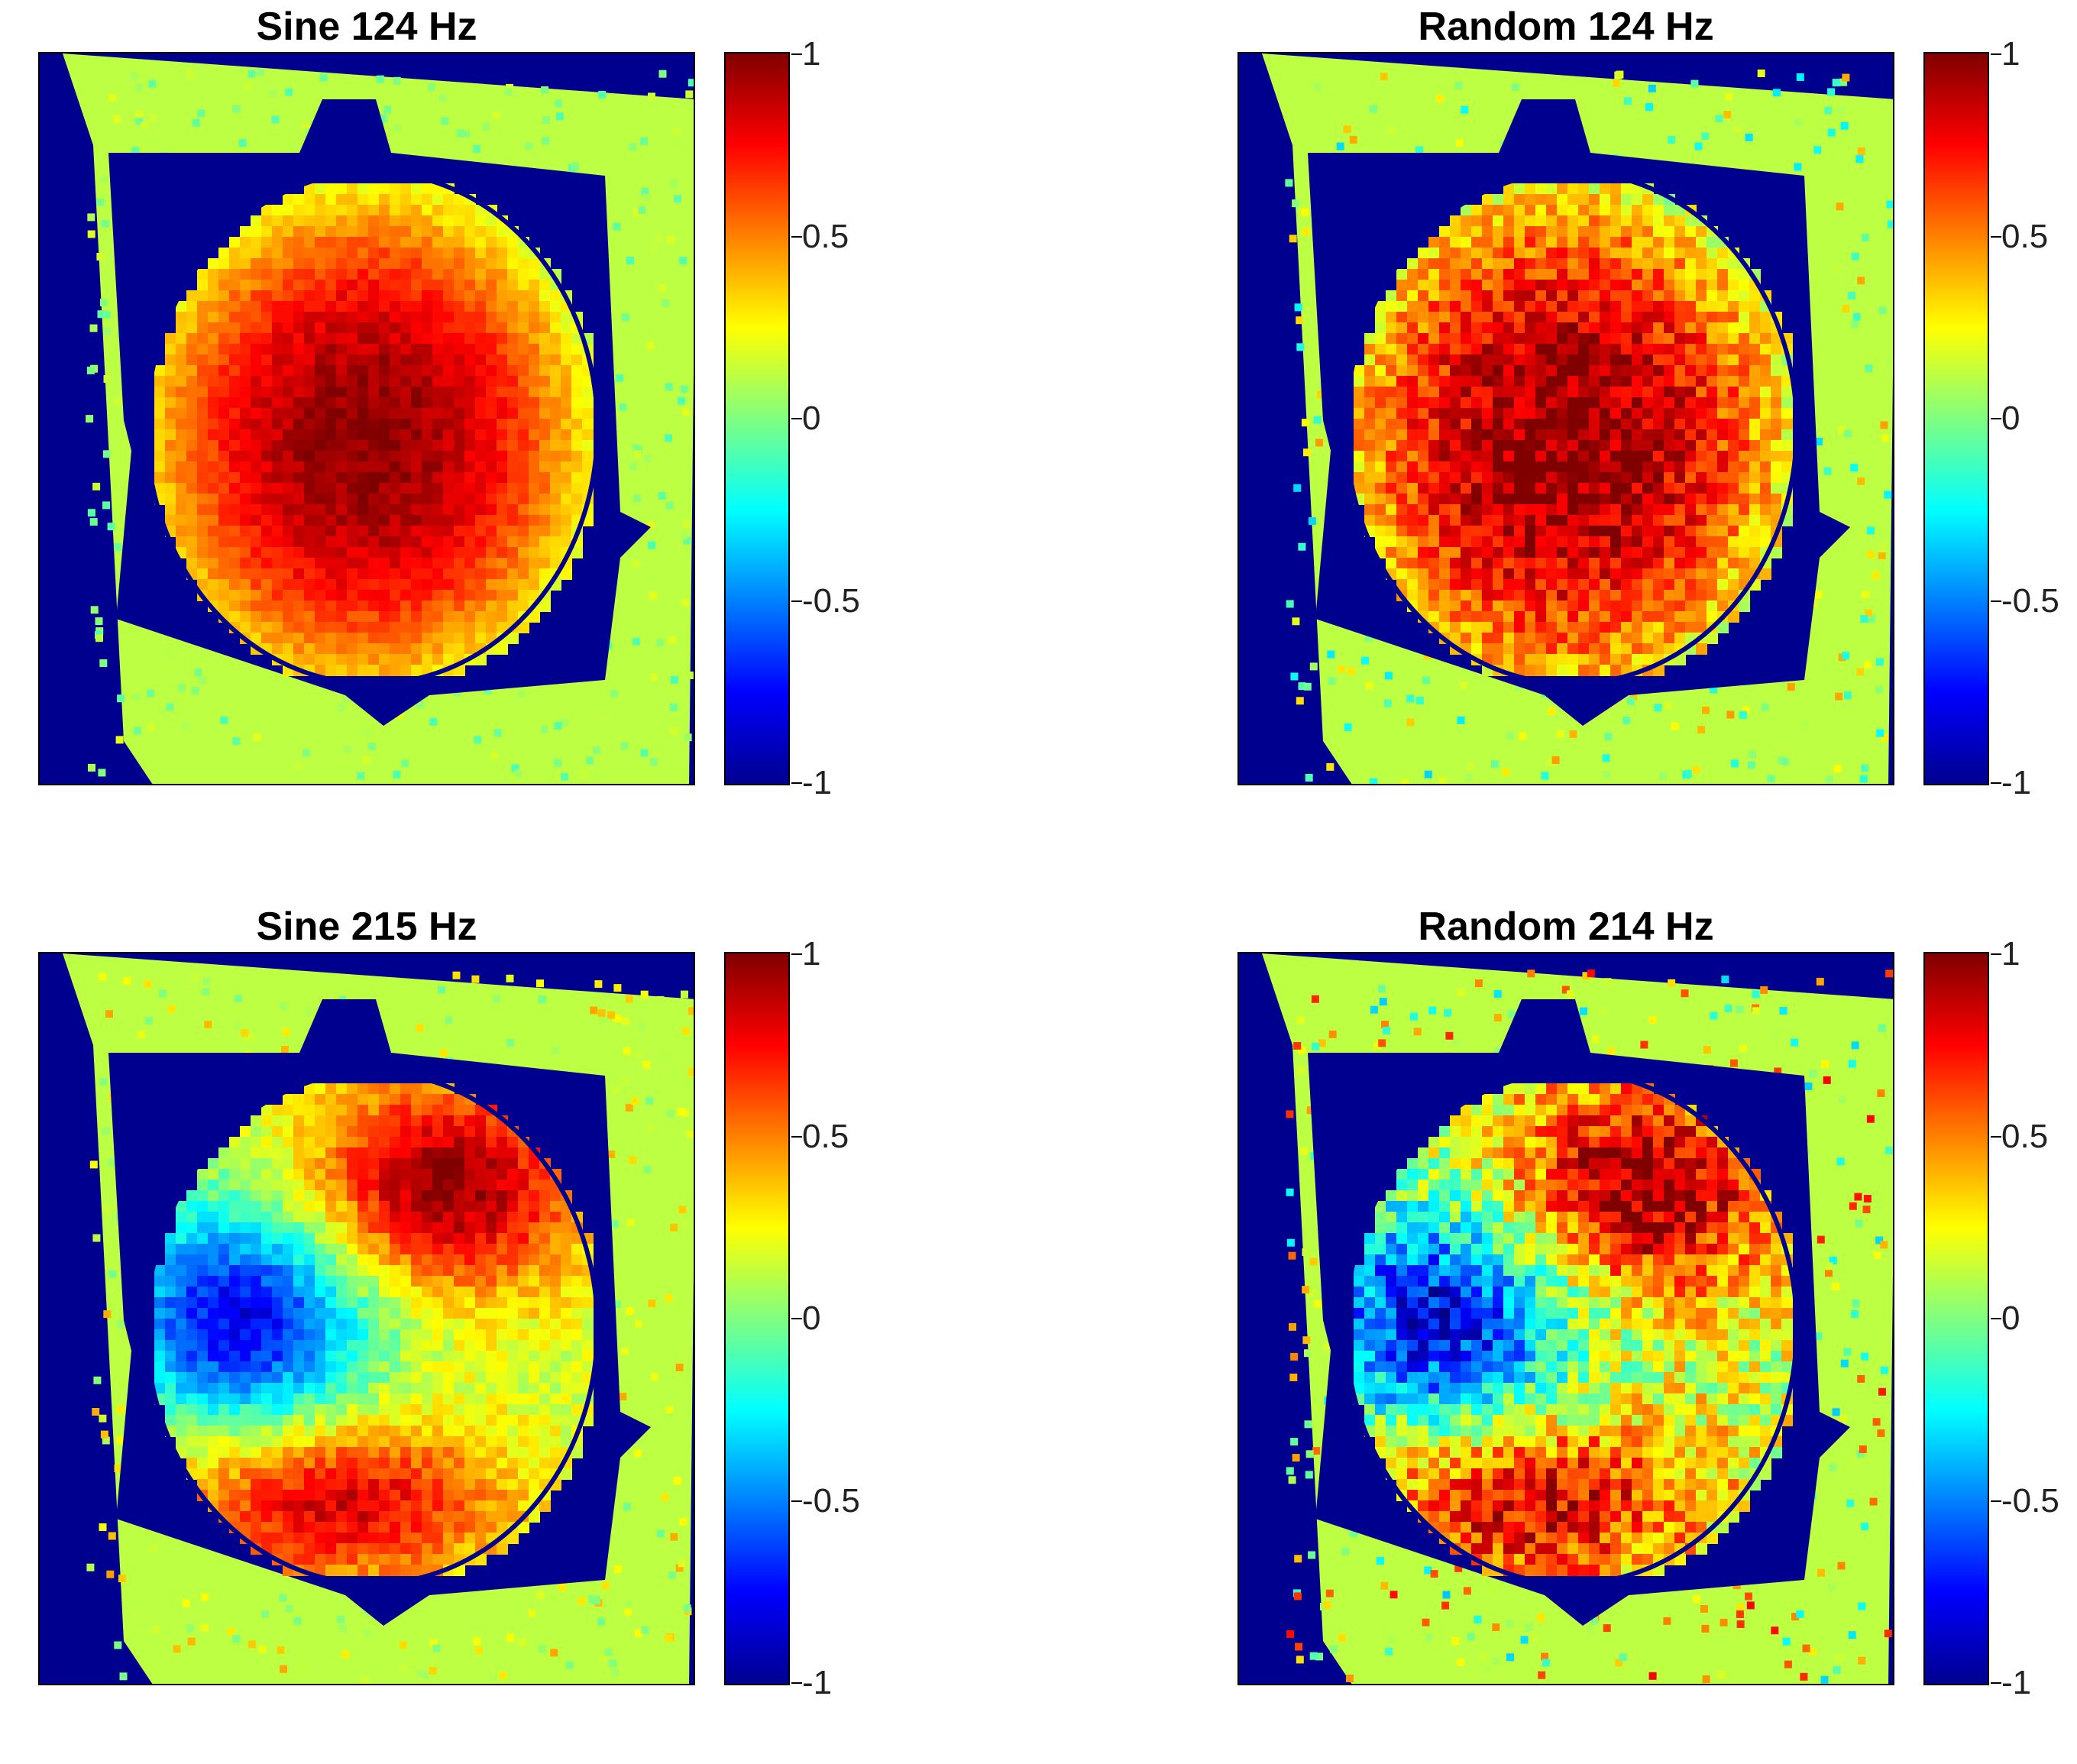  I want to click on colorbar, so click(1956, 418).